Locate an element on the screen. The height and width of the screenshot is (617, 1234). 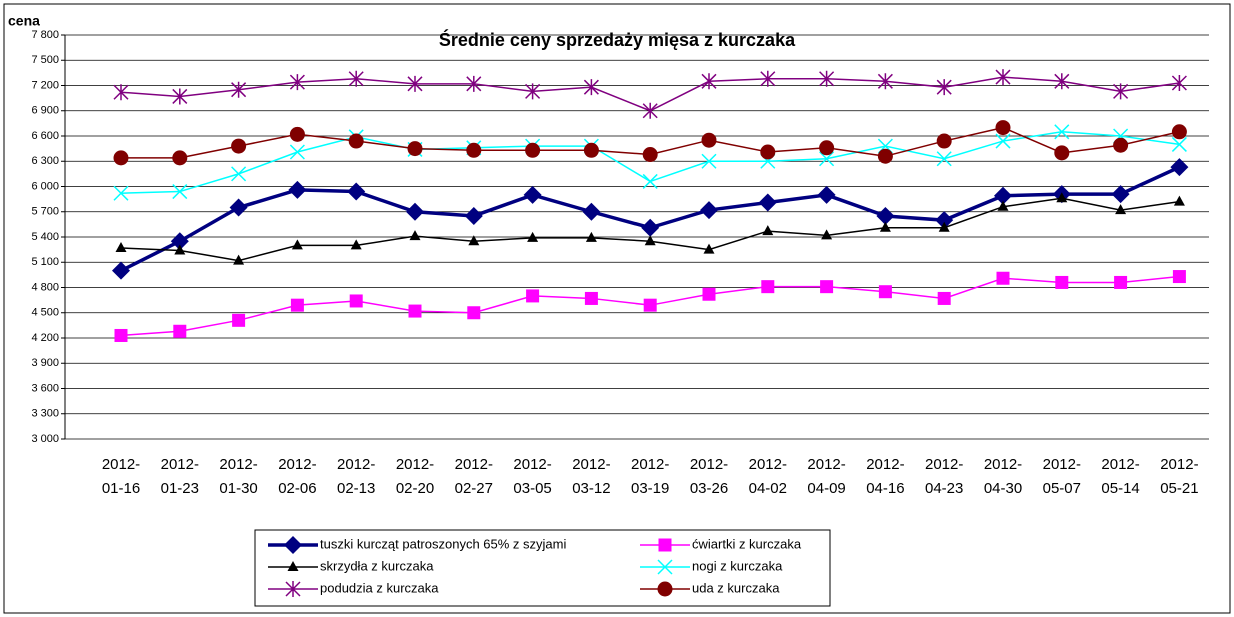
y-tick-label: 5 400 is located at coordinates (45, 237).